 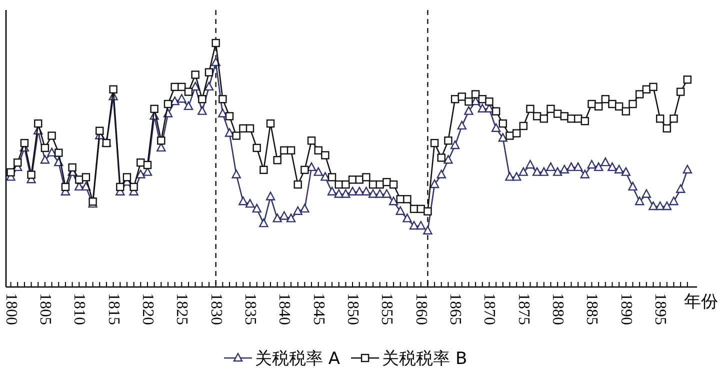 What do you see at coordinates (523, 309) in the screenshot?
I see `x-tick-label: 1875` at bounding box center [523, 309].